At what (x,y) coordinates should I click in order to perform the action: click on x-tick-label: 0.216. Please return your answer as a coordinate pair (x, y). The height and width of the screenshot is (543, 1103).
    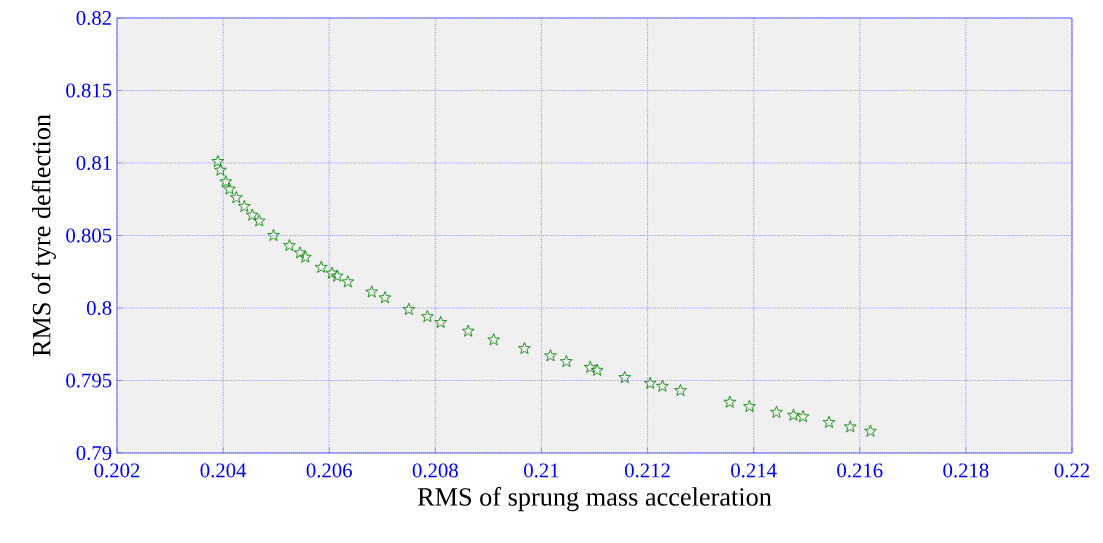
    Looking at the image, I should click on (860, 470).